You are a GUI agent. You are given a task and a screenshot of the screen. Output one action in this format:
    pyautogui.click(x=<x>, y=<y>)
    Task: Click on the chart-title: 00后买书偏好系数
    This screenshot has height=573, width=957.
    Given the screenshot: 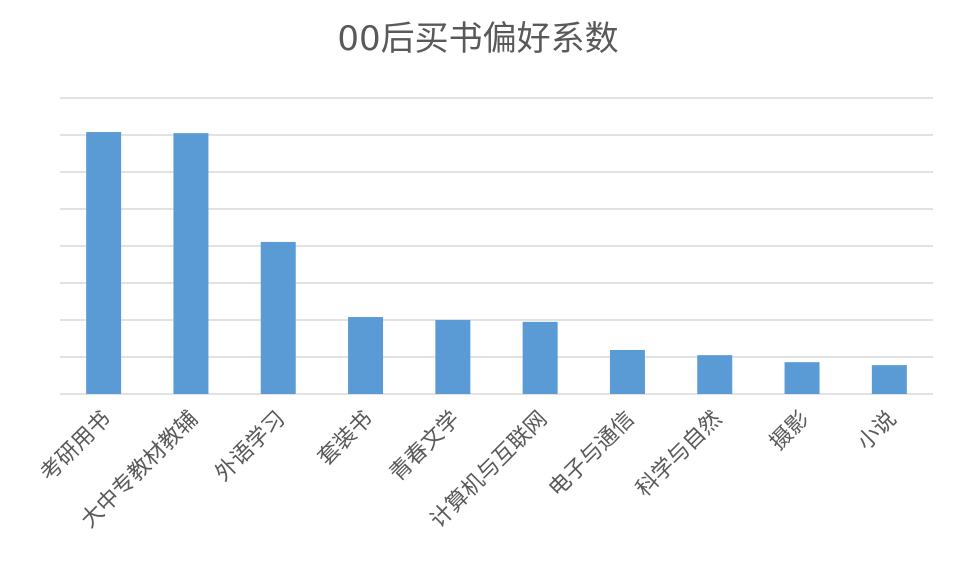 What is the action you would take?
    pyautogui.click(x=477, y=39)
    